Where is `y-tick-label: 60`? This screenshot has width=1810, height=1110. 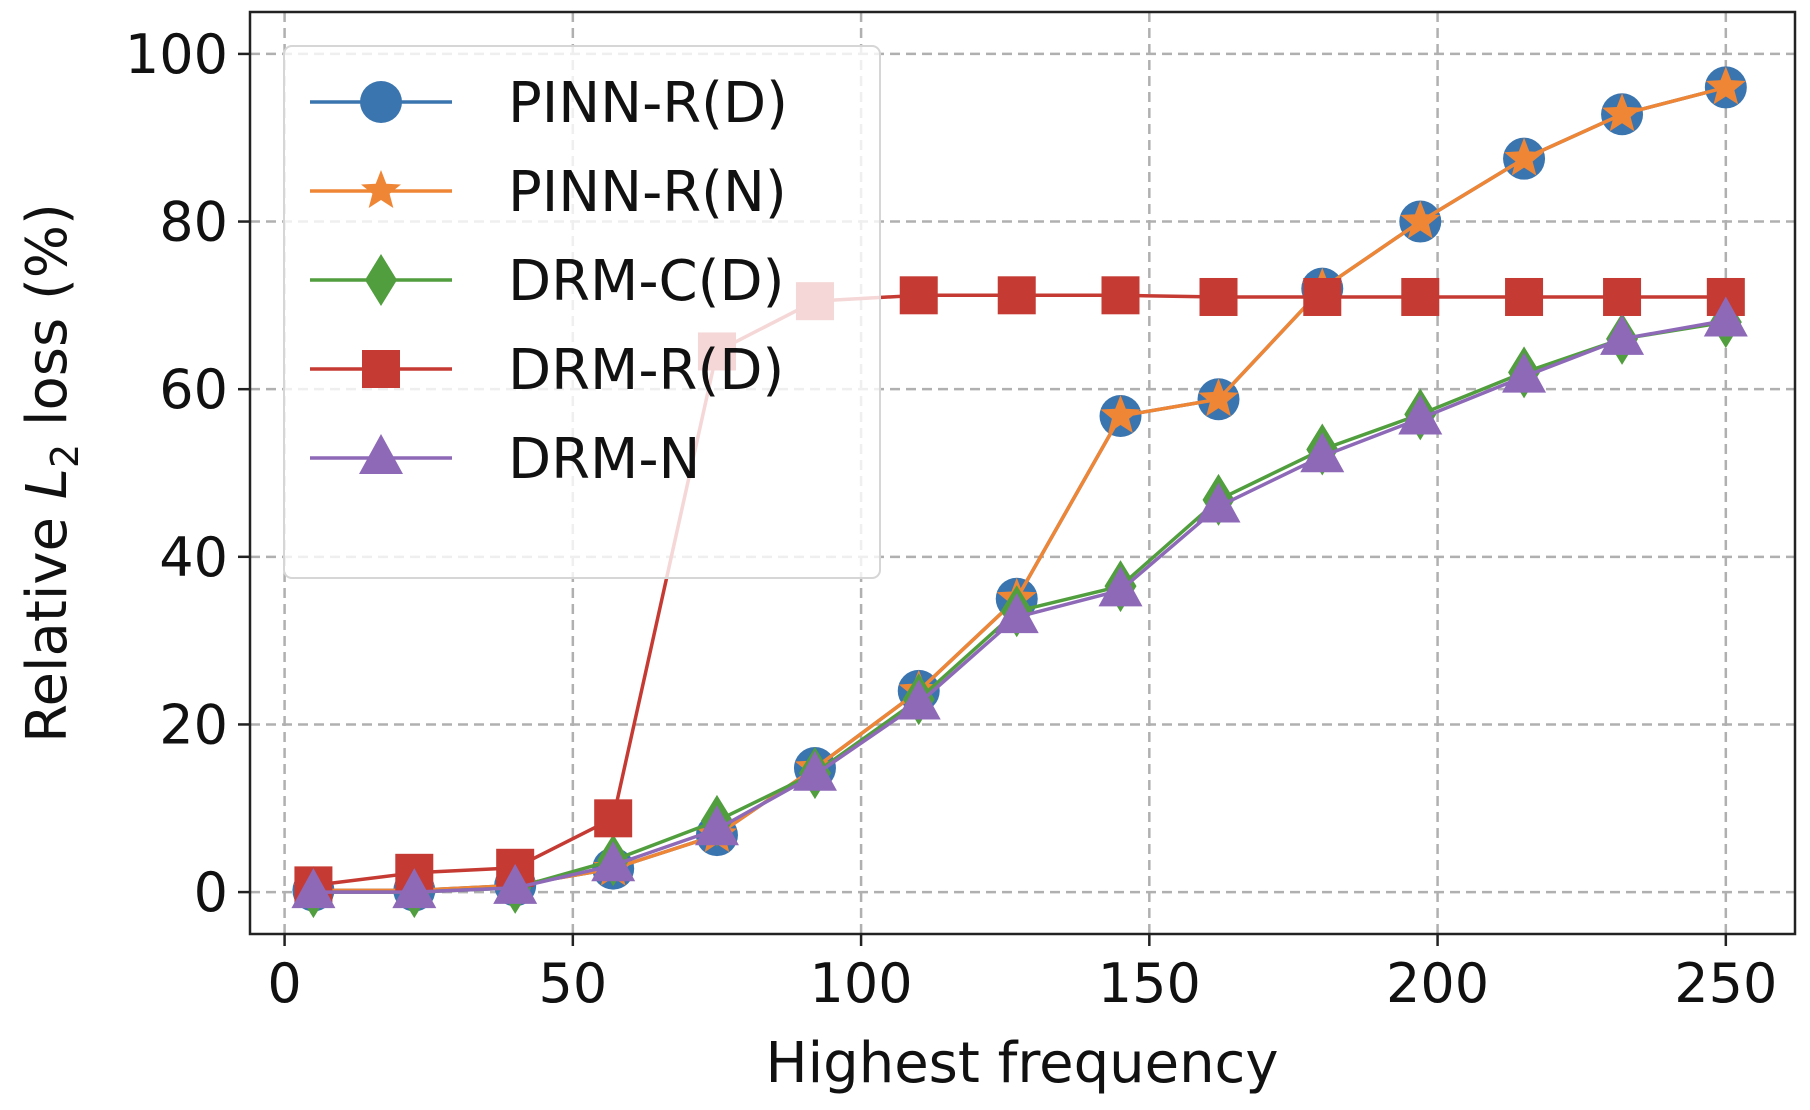 y-tick-label: 60 is located at coordinates (193, 389).